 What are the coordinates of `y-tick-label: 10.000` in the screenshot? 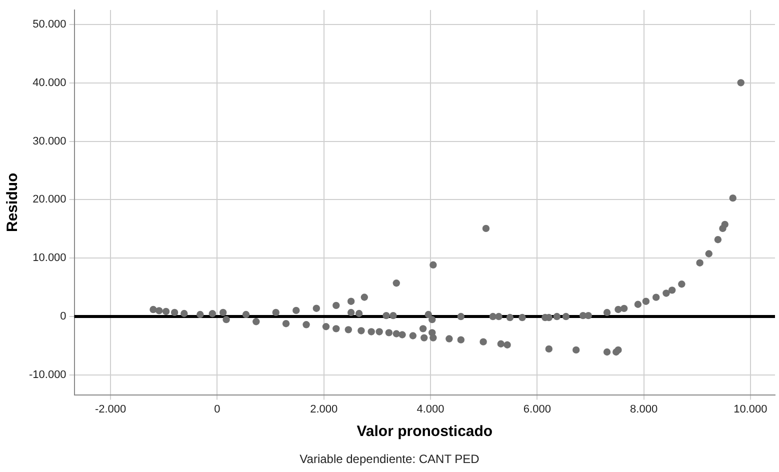 It's located at (49, 258).